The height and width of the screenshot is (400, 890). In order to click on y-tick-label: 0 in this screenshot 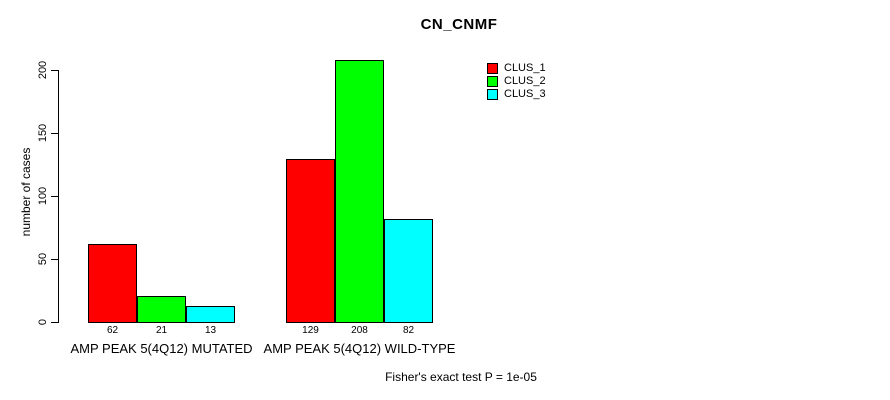, I will do `click(43, 322)`.